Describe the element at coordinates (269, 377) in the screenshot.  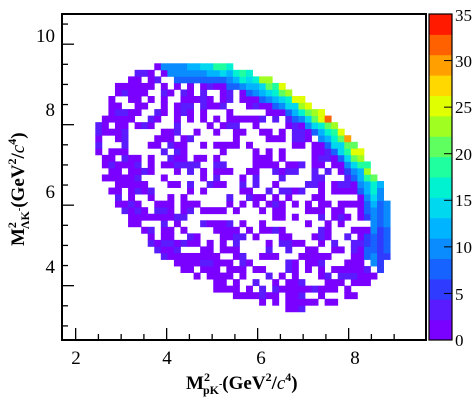
I see `x-title-units-sup: 2` at that location.